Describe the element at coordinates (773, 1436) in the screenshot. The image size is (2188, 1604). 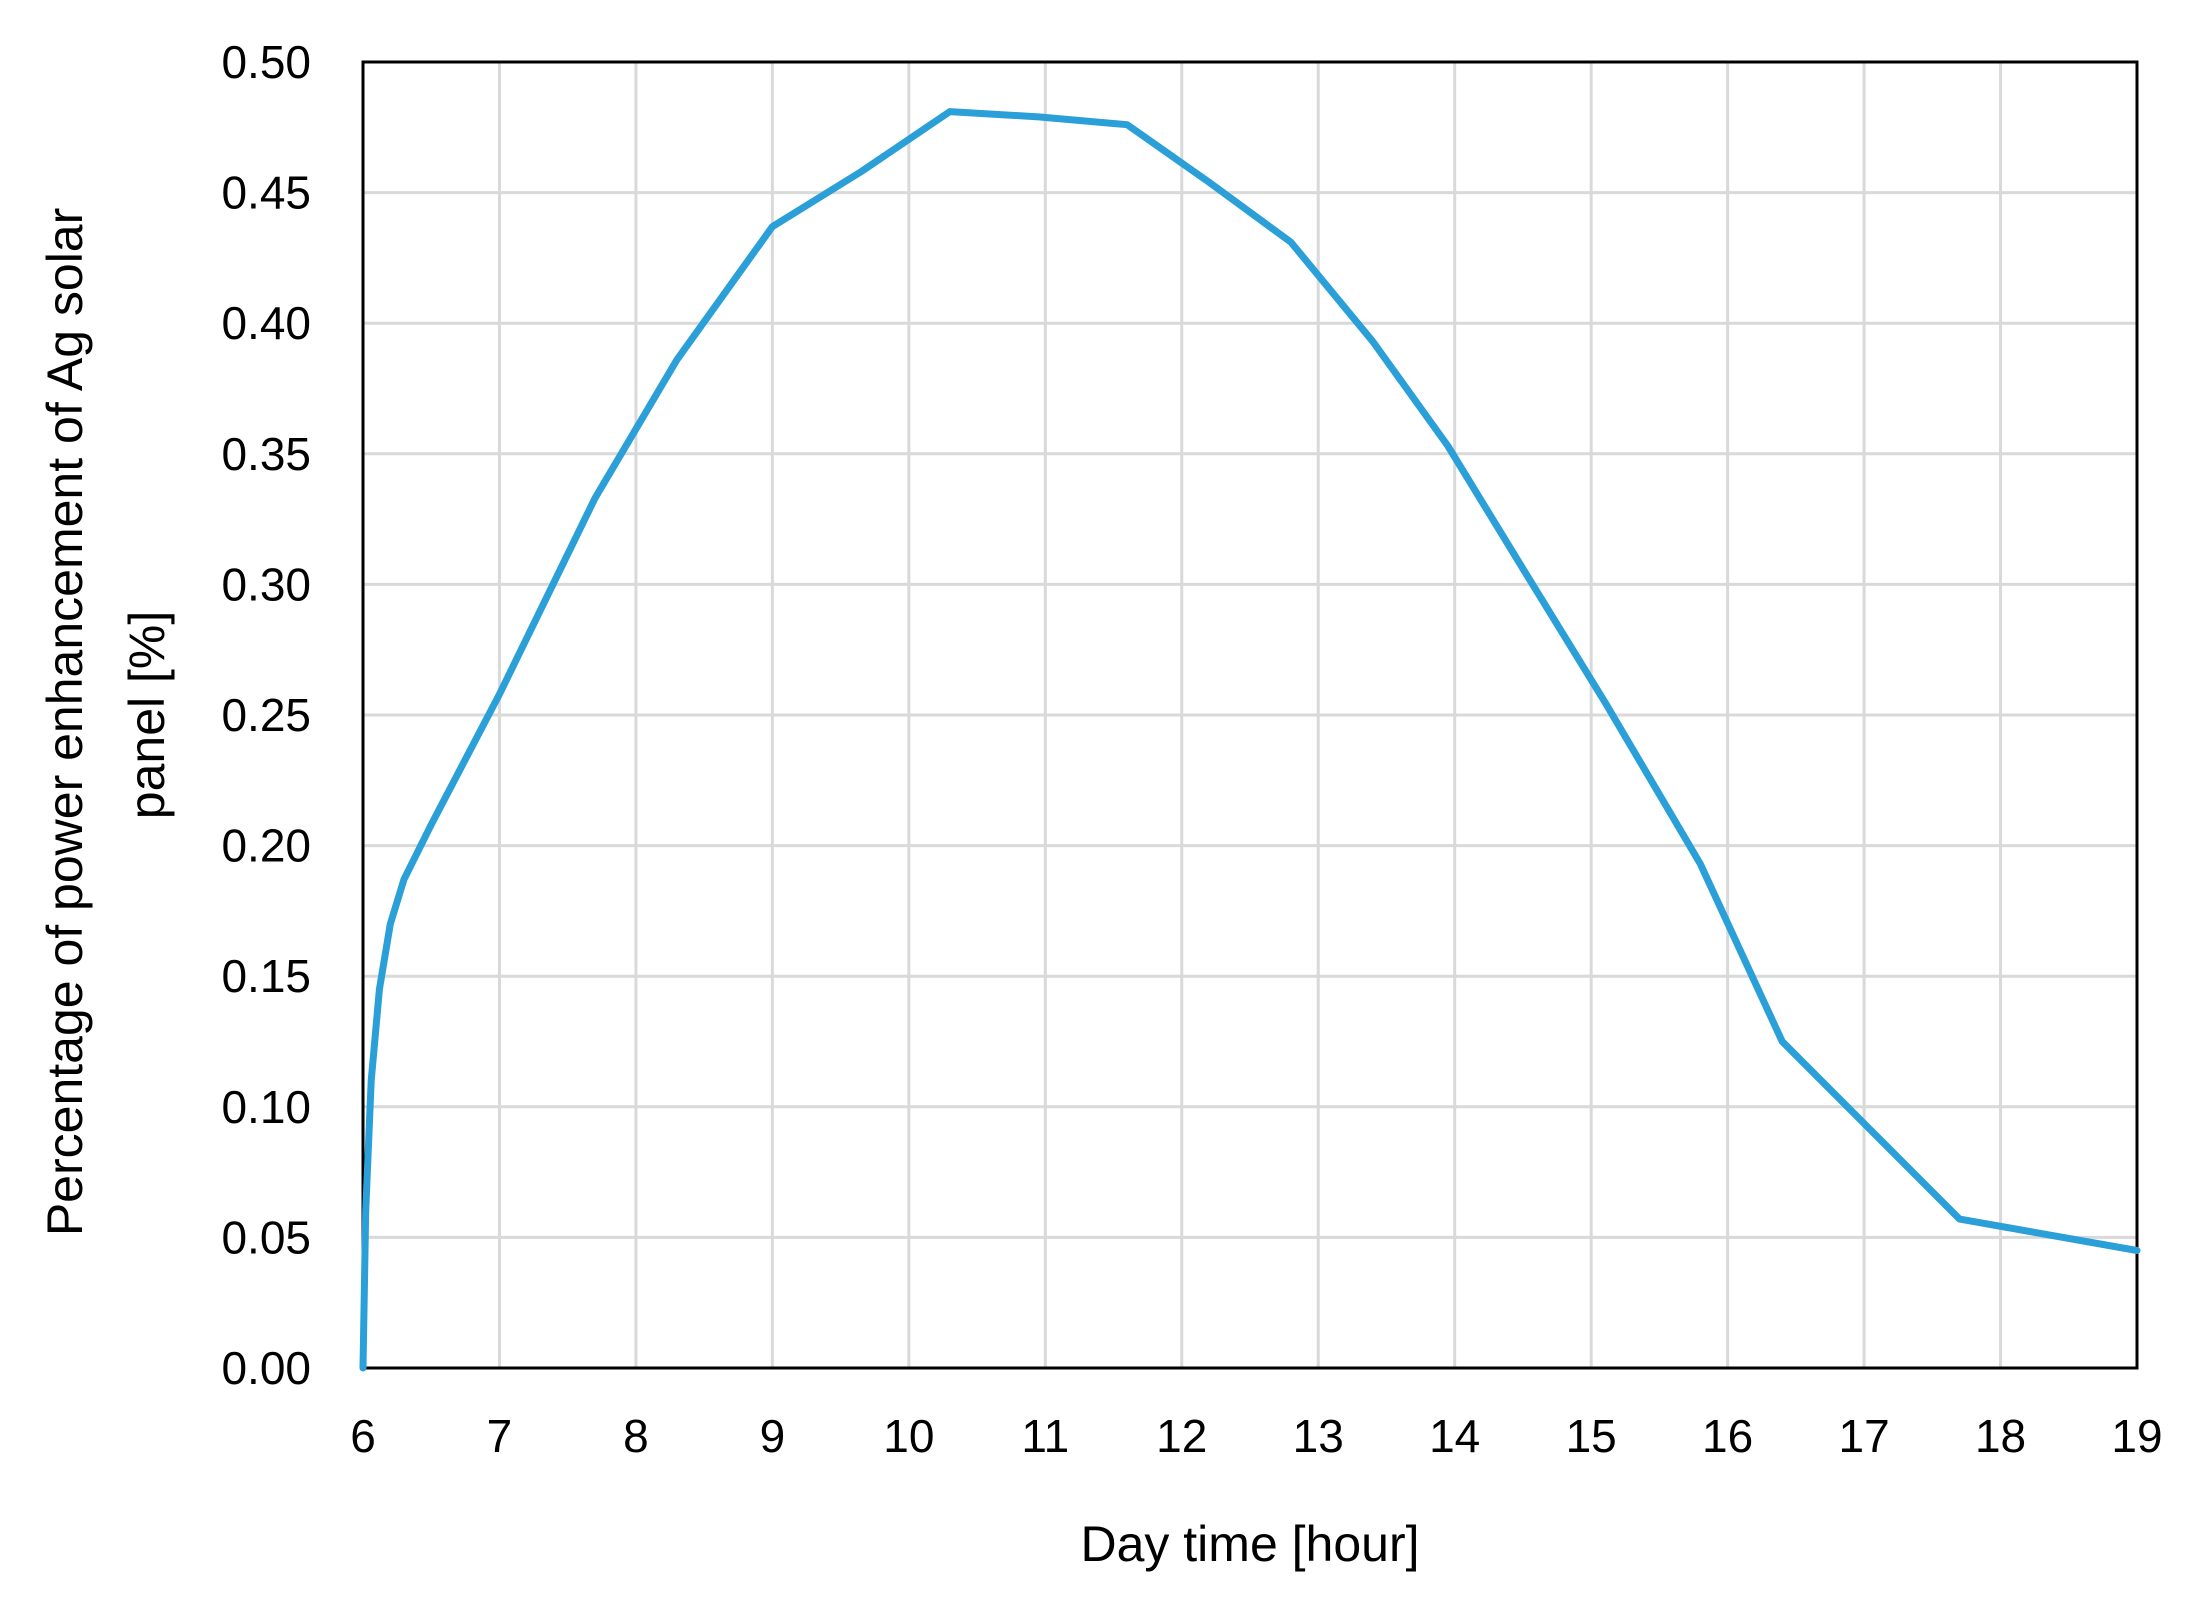
I see `x-tick-label: 9` at that location.